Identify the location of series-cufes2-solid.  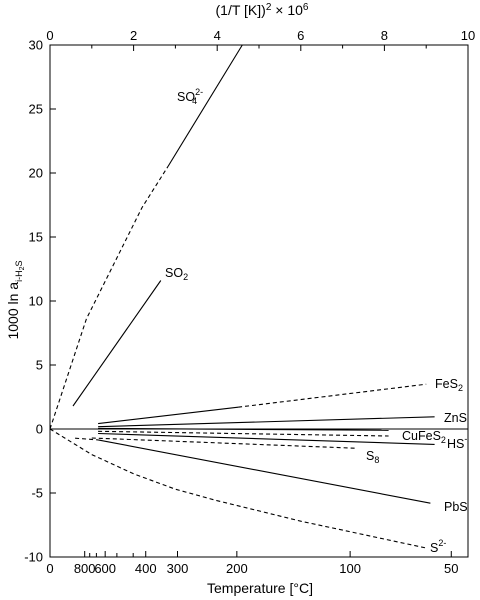
(243, 429).